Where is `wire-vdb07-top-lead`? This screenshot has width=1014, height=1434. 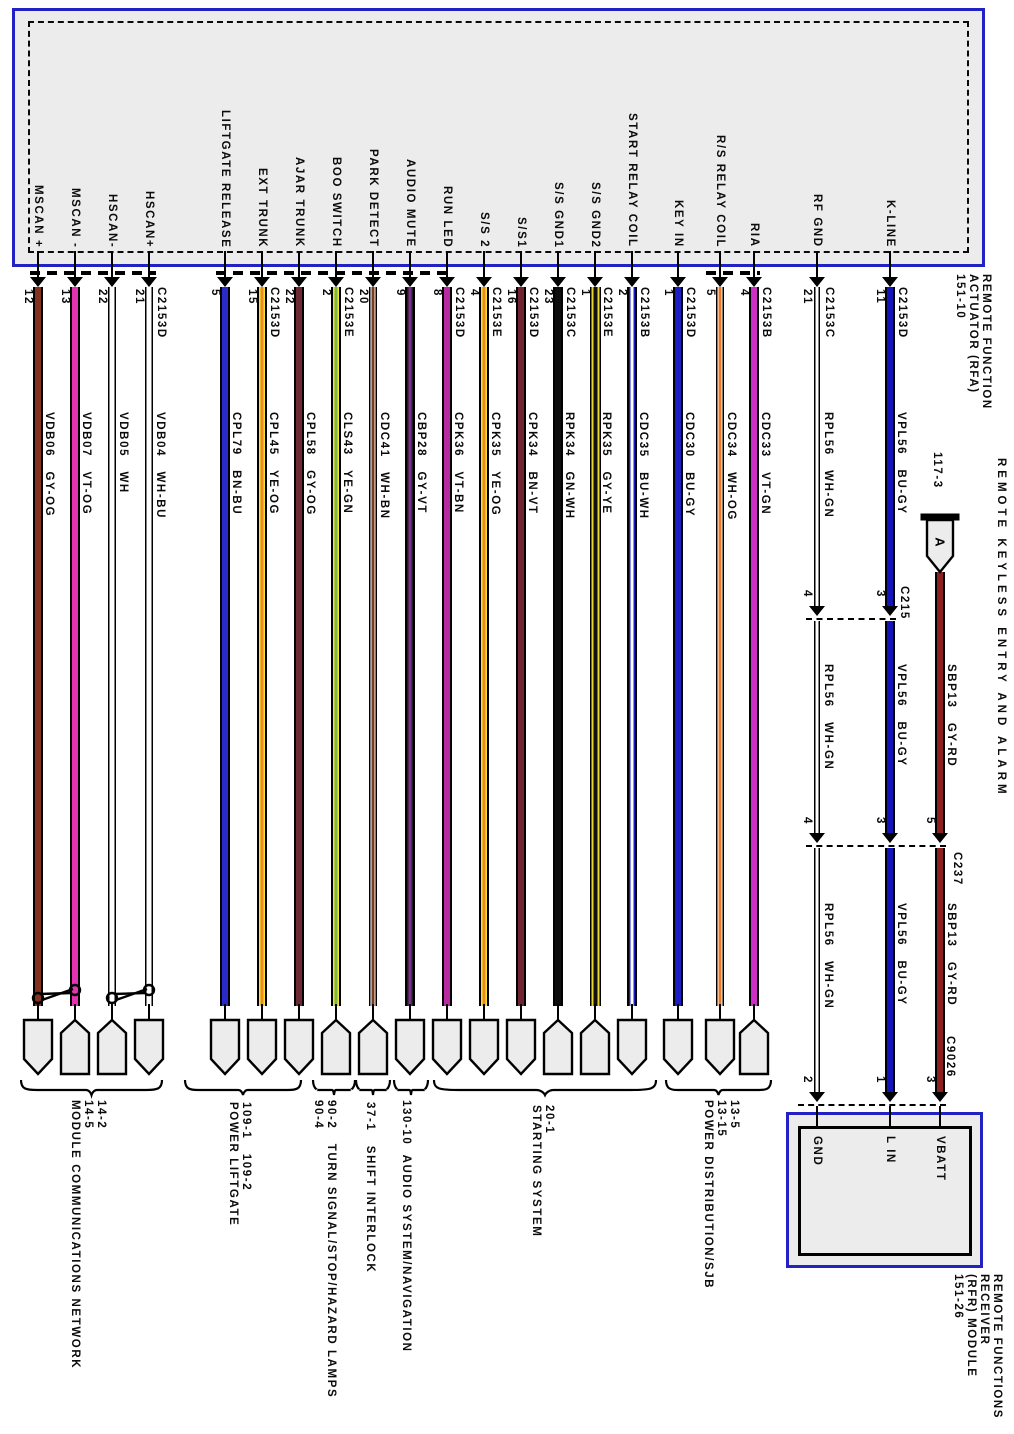 wire-vdb07-top-lead is located at coordinates (75, 264).